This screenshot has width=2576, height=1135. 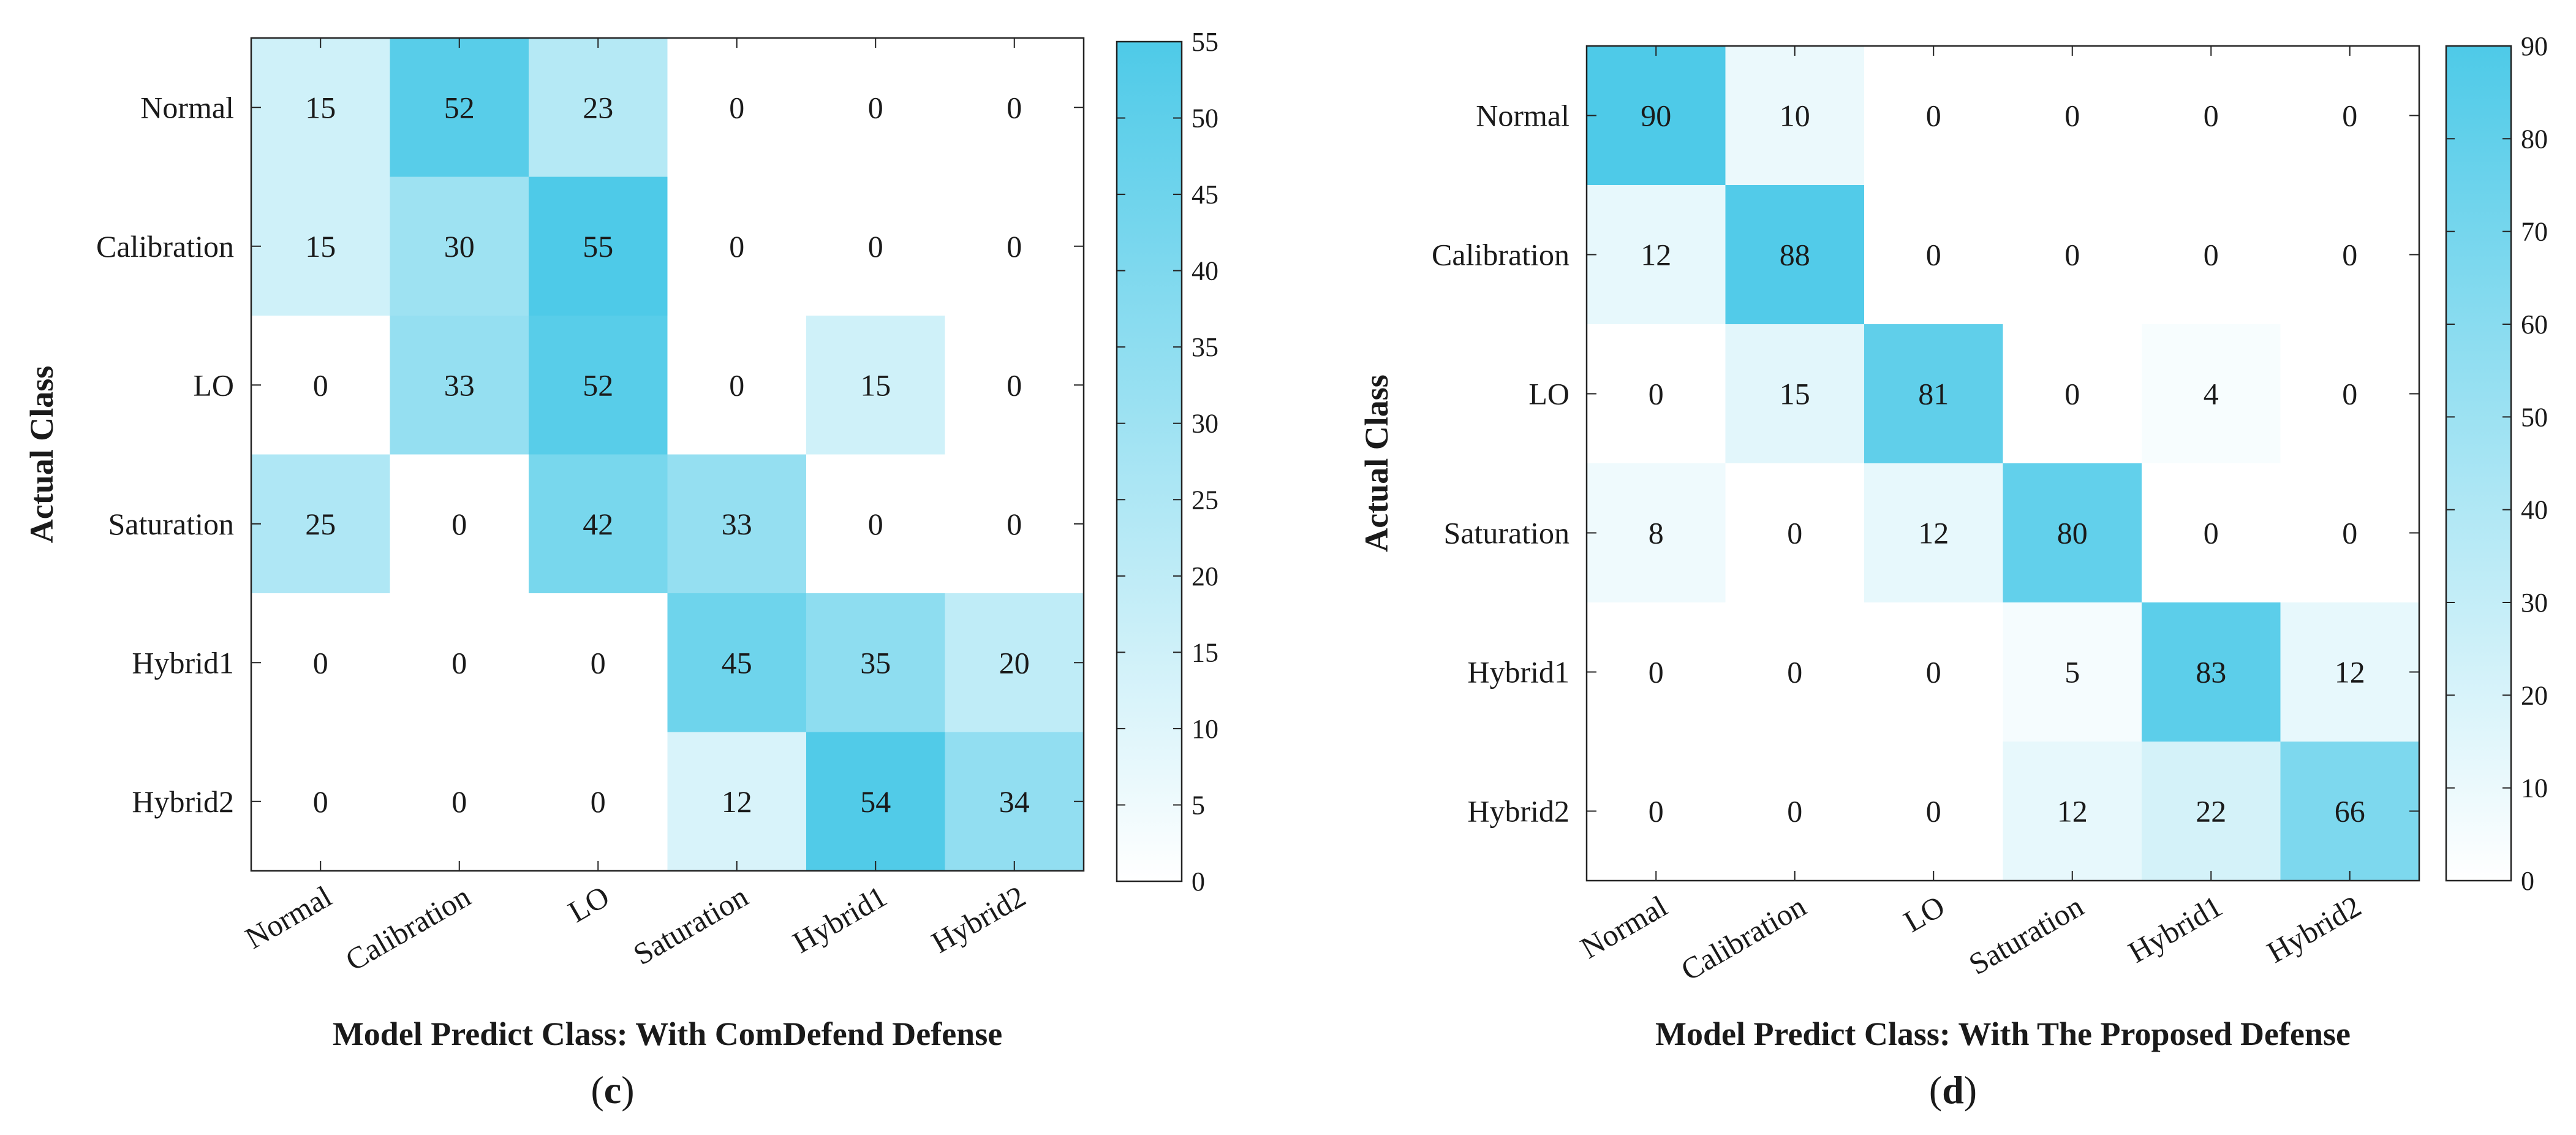 What do you see at coordinates (320, 524) in the screenshot?
I see `cell-value: 25` at bounding box center [320, 524].